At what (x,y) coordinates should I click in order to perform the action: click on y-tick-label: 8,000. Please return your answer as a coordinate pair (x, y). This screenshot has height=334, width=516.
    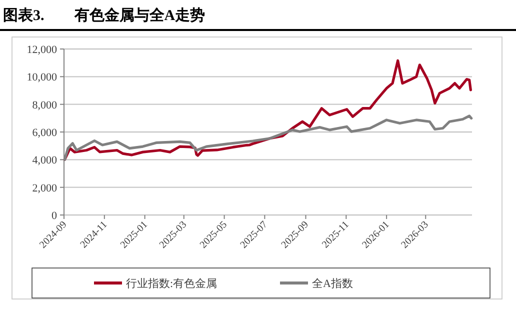
    Looking at the image, I should click on (45, 105).